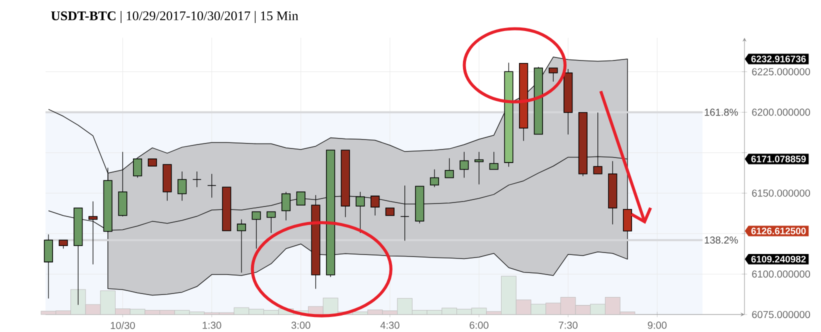  What do you see at coordinates (778, 230) in the screenshot?
I see `text: 6126.612500` at bounding box center [778, 230].